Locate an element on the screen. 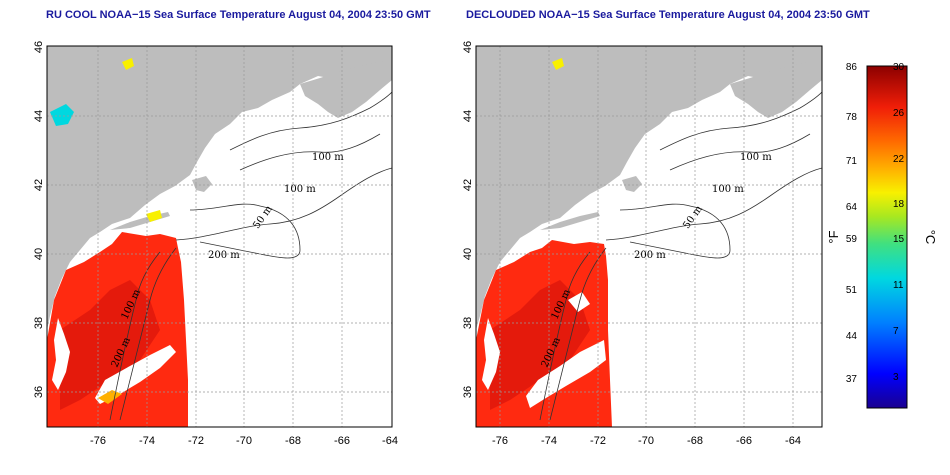  celsius-tick-label: 26 is located at coordinates (899, 113).